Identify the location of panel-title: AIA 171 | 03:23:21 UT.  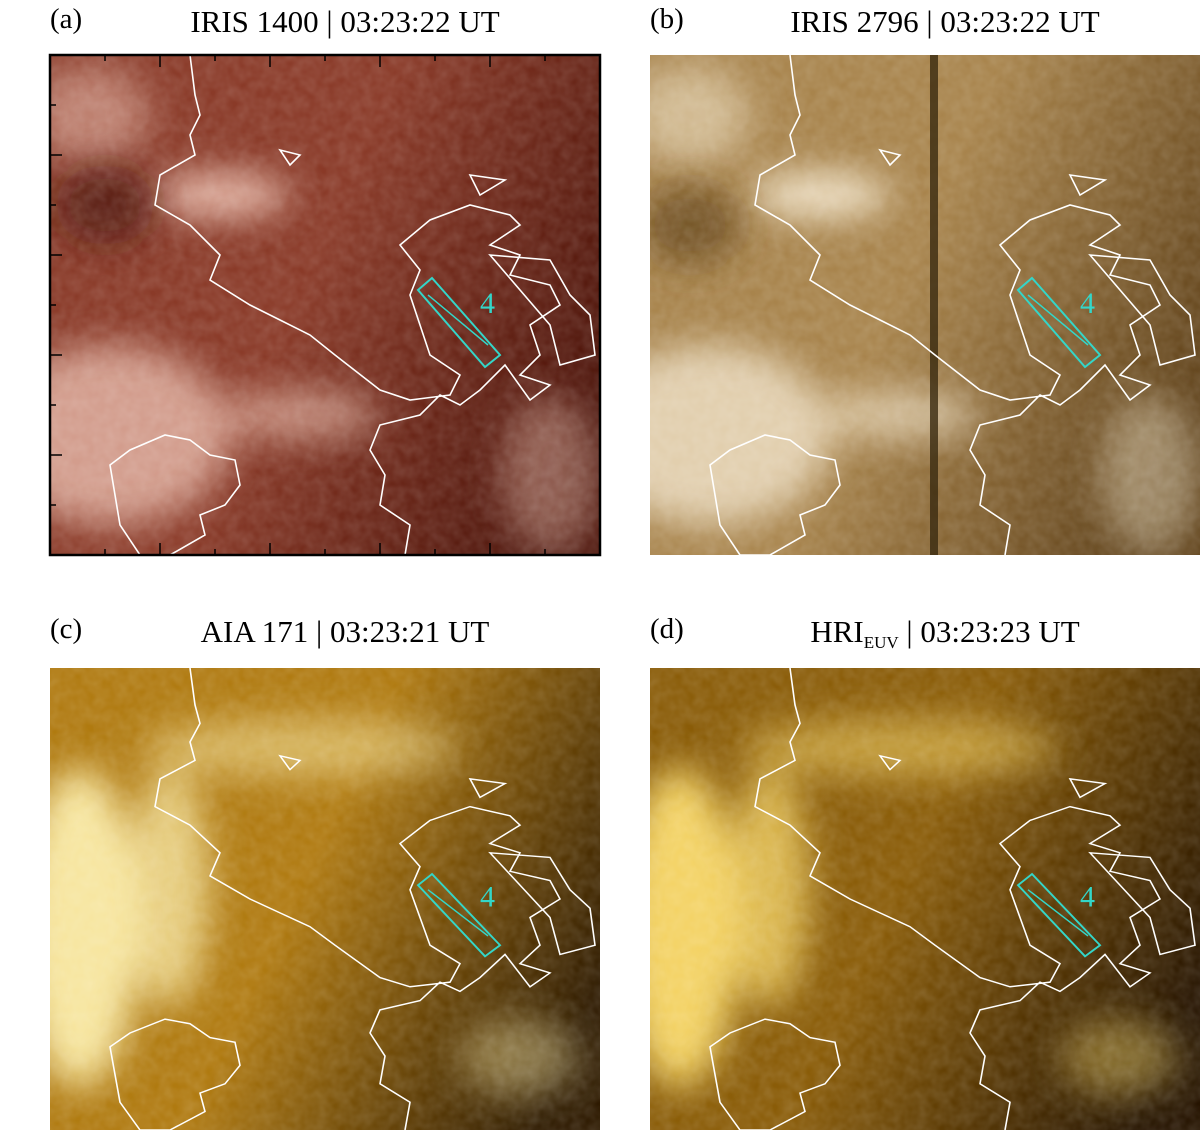
(345, 631).